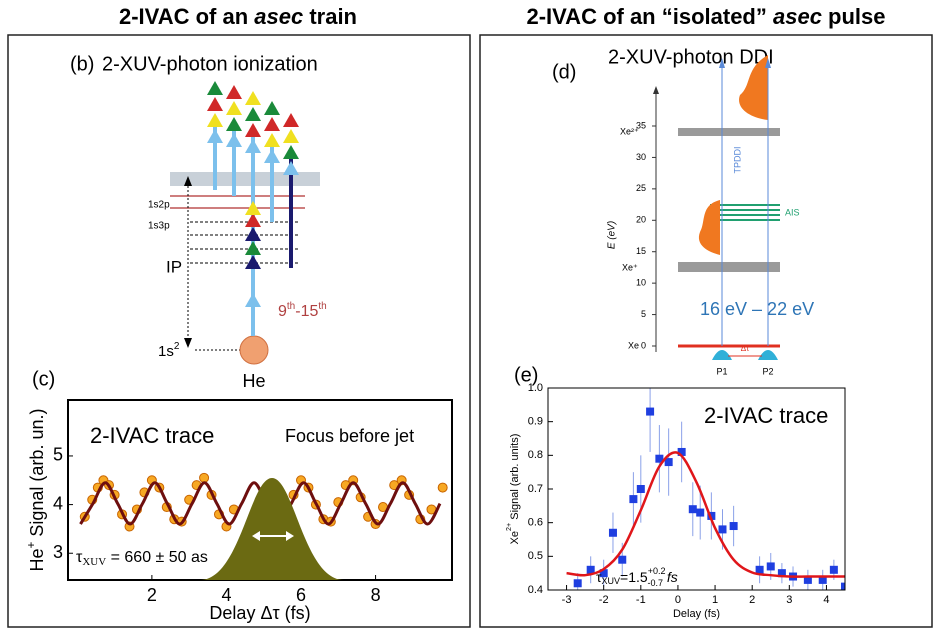 The width and height of the screenshot is (938, 630). Describe the element at coordinates (745, 348) in the screenshot. I see `delay-label: Δτ` at that location.